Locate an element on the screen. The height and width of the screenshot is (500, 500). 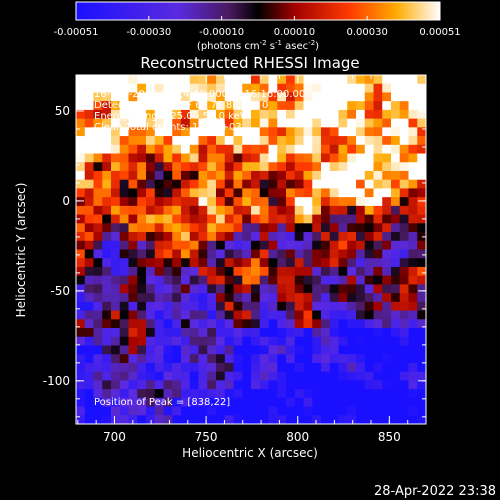
annotation-time: 16-Mar-2005 16:14:40.000 to 16:16:00.000 is located at coordinates (203, 94).